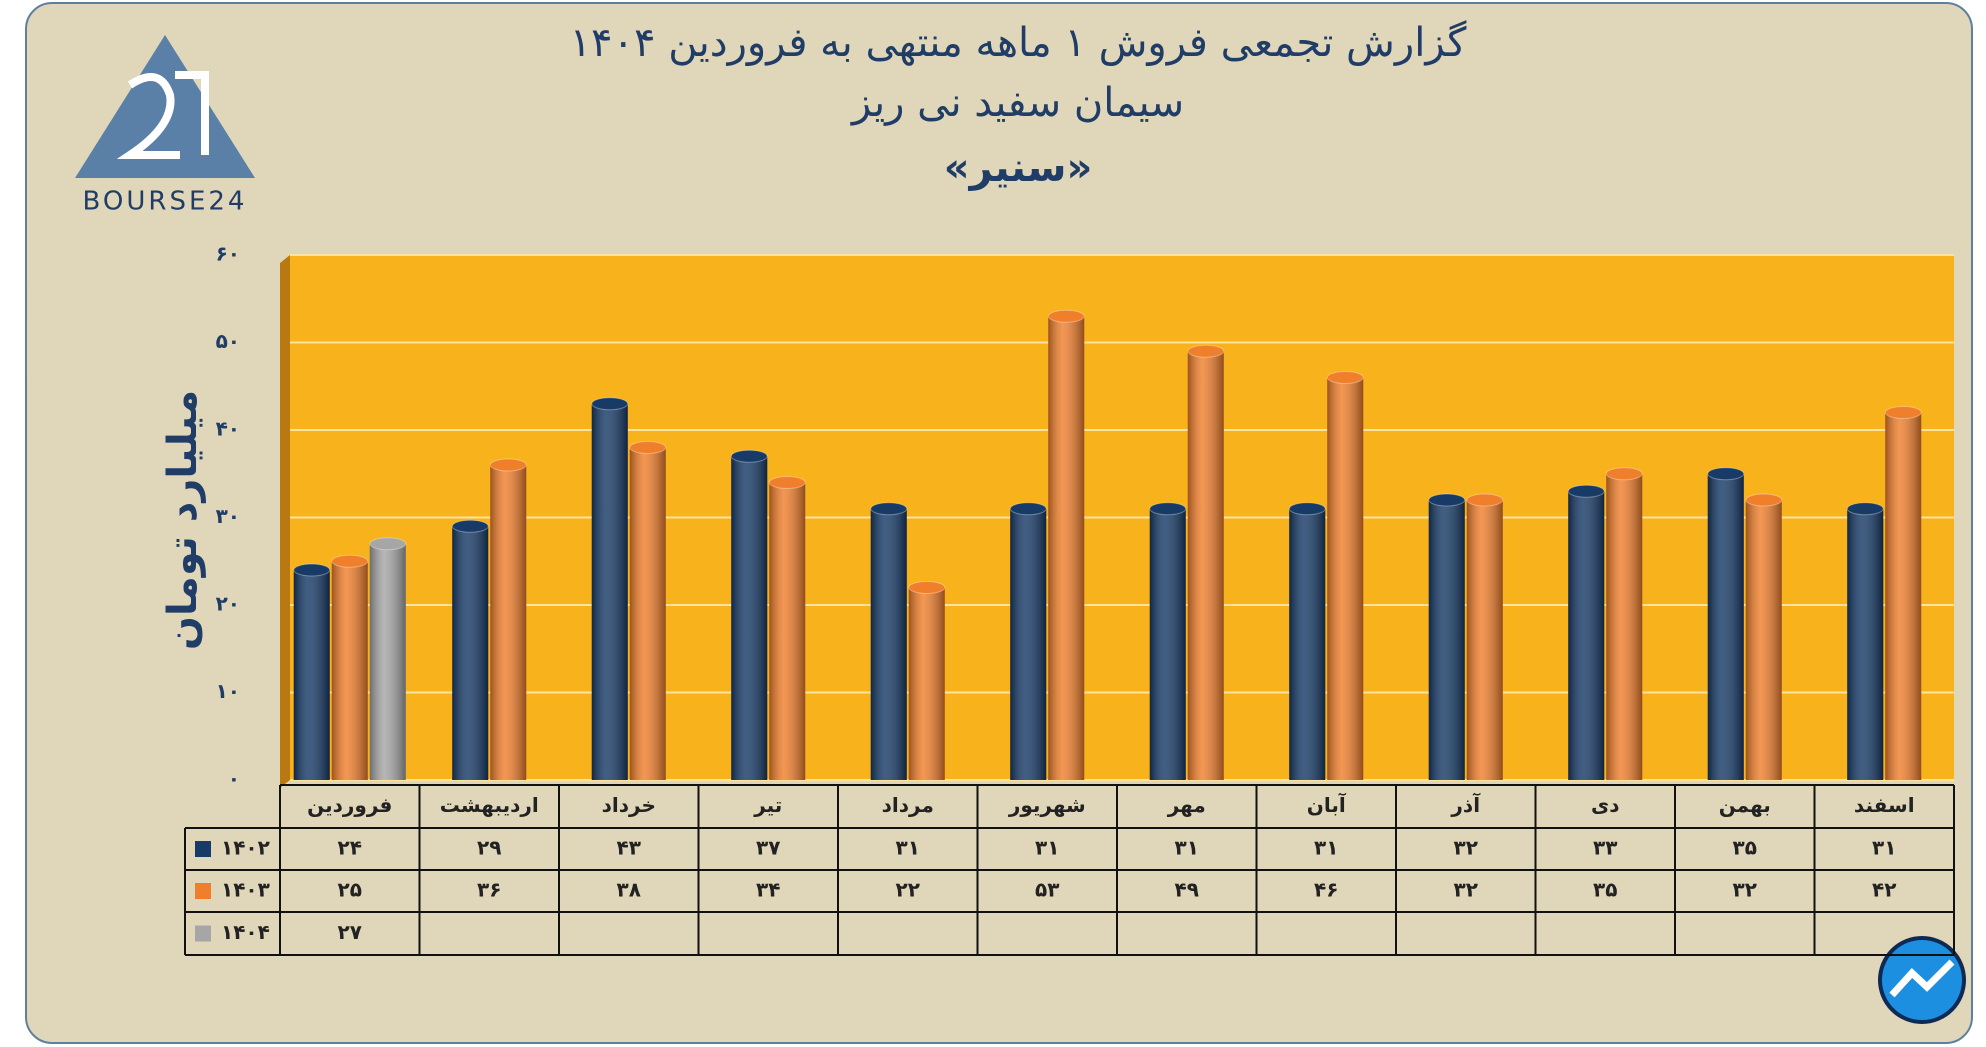  Describe the element at coordinates (183, 520) in the screenshot. I see `y-axis-label: میلیارد تومان` at that location.